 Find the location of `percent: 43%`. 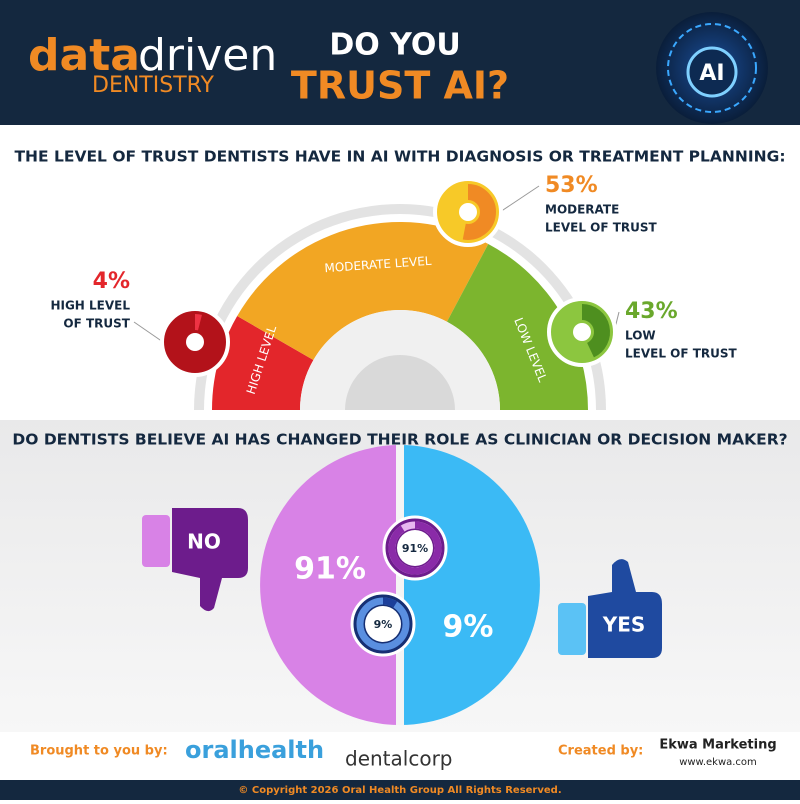

percent: 43% is located at coordinates (651, 311).